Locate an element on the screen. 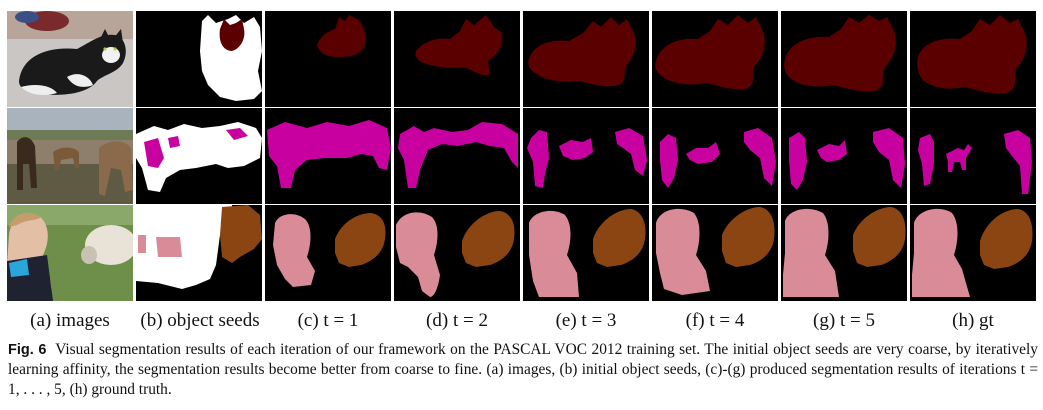 The width and height of the screenshot is (1043, 410). col-label-object-seeds: (b) object seeds is located at coordinates (200, 320).